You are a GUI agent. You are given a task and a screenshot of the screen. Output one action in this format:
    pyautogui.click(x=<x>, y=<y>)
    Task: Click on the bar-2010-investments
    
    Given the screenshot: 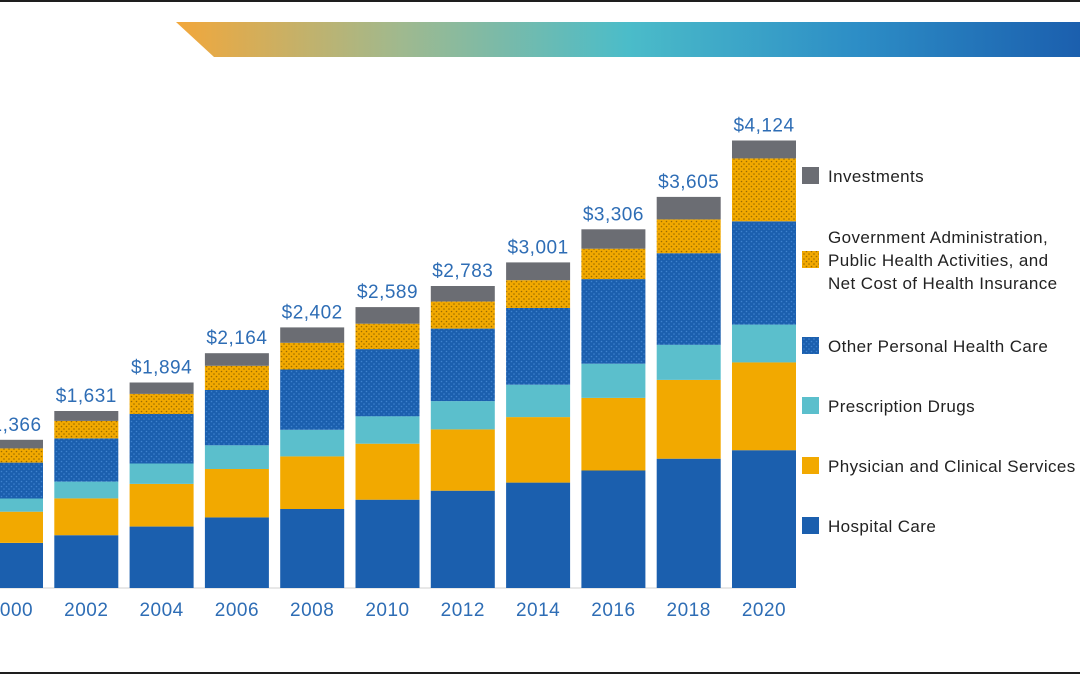 What is the action you would take?
    pyautogui.click(x=387, y=315)
    